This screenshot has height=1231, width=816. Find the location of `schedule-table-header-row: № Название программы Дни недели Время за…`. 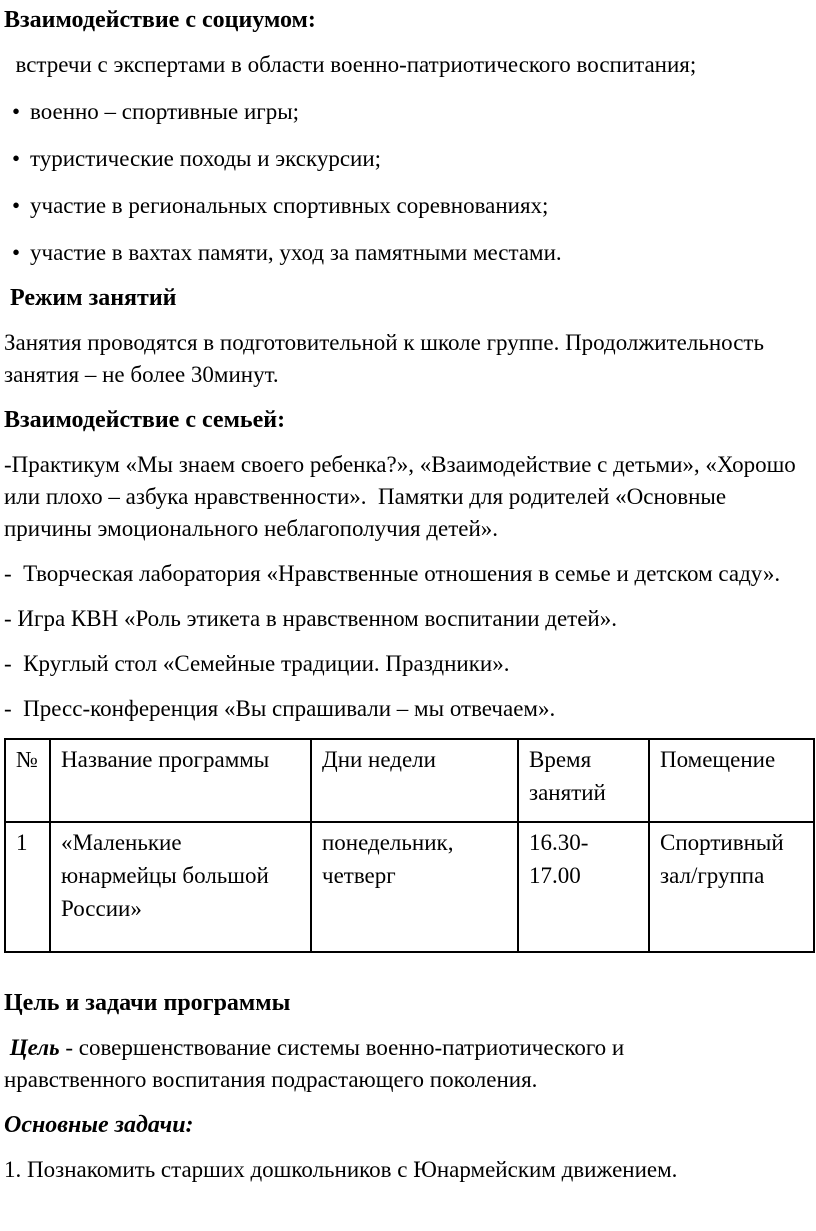

schedule-table-header-row: № Название программы Дни недели Время за… is located at coordinates (409, 780).